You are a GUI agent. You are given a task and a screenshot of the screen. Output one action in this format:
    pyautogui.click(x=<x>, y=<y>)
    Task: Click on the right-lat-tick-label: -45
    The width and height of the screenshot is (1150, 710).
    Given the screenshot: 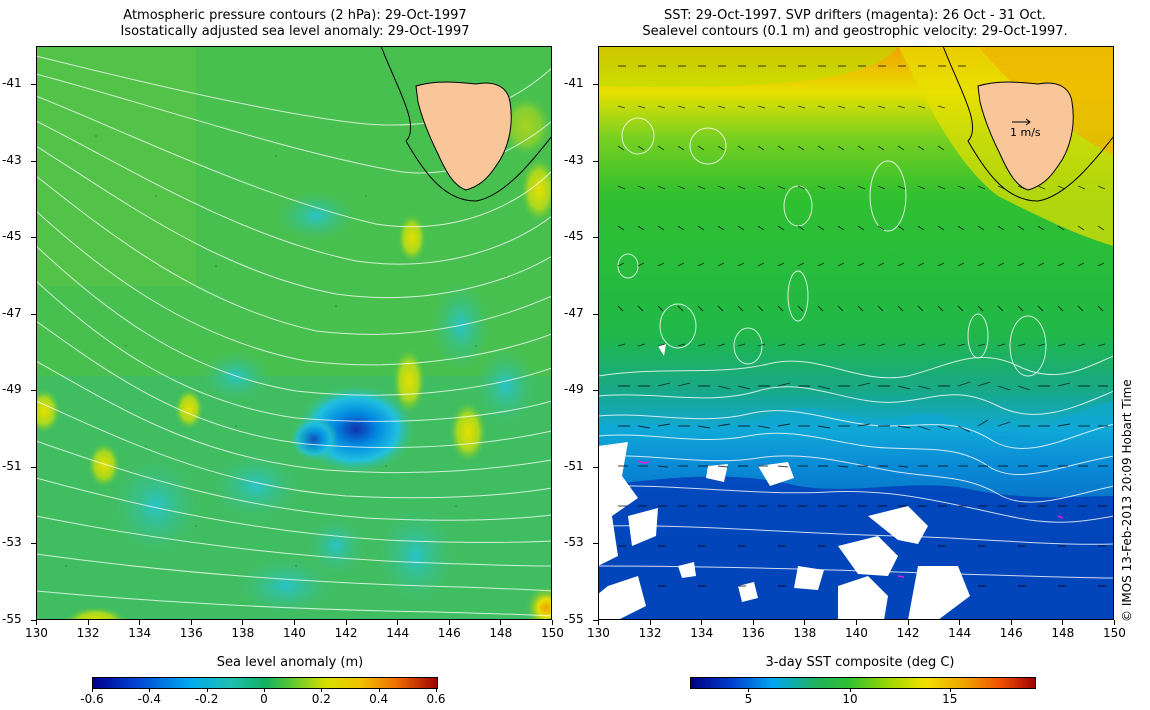 What is the action you would take?
    pyautogui.click(x=574, y=236)
    